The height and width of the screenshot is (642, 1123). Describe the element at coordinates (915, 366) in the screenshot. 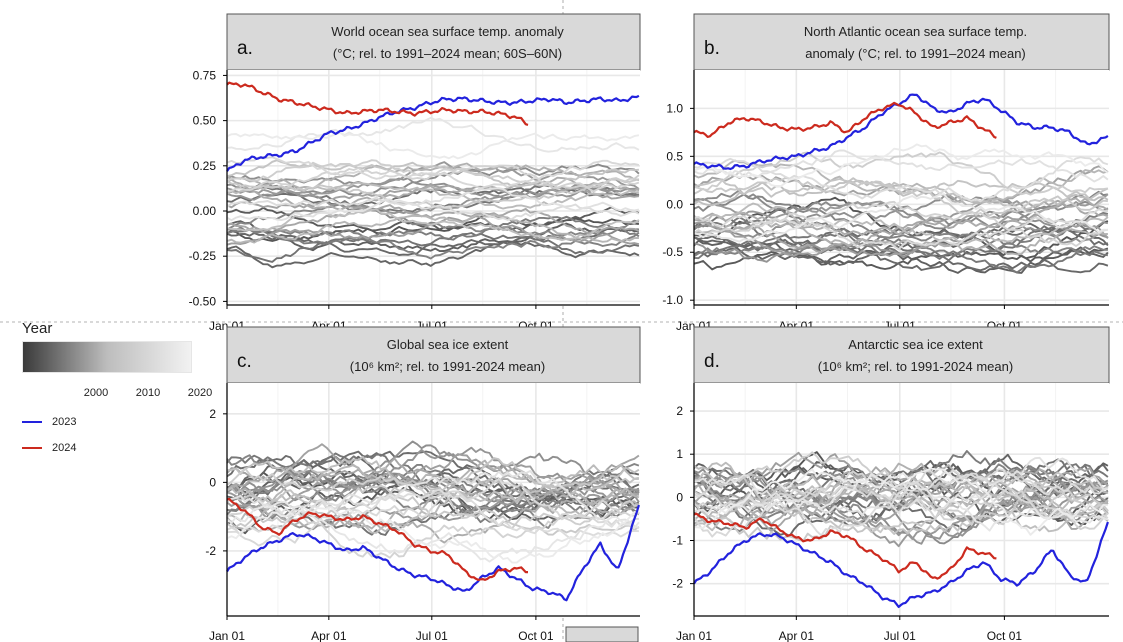

I see `panel-title-line2: (10⁶ km²; rel. to 1991-2024 mean)` at that location.